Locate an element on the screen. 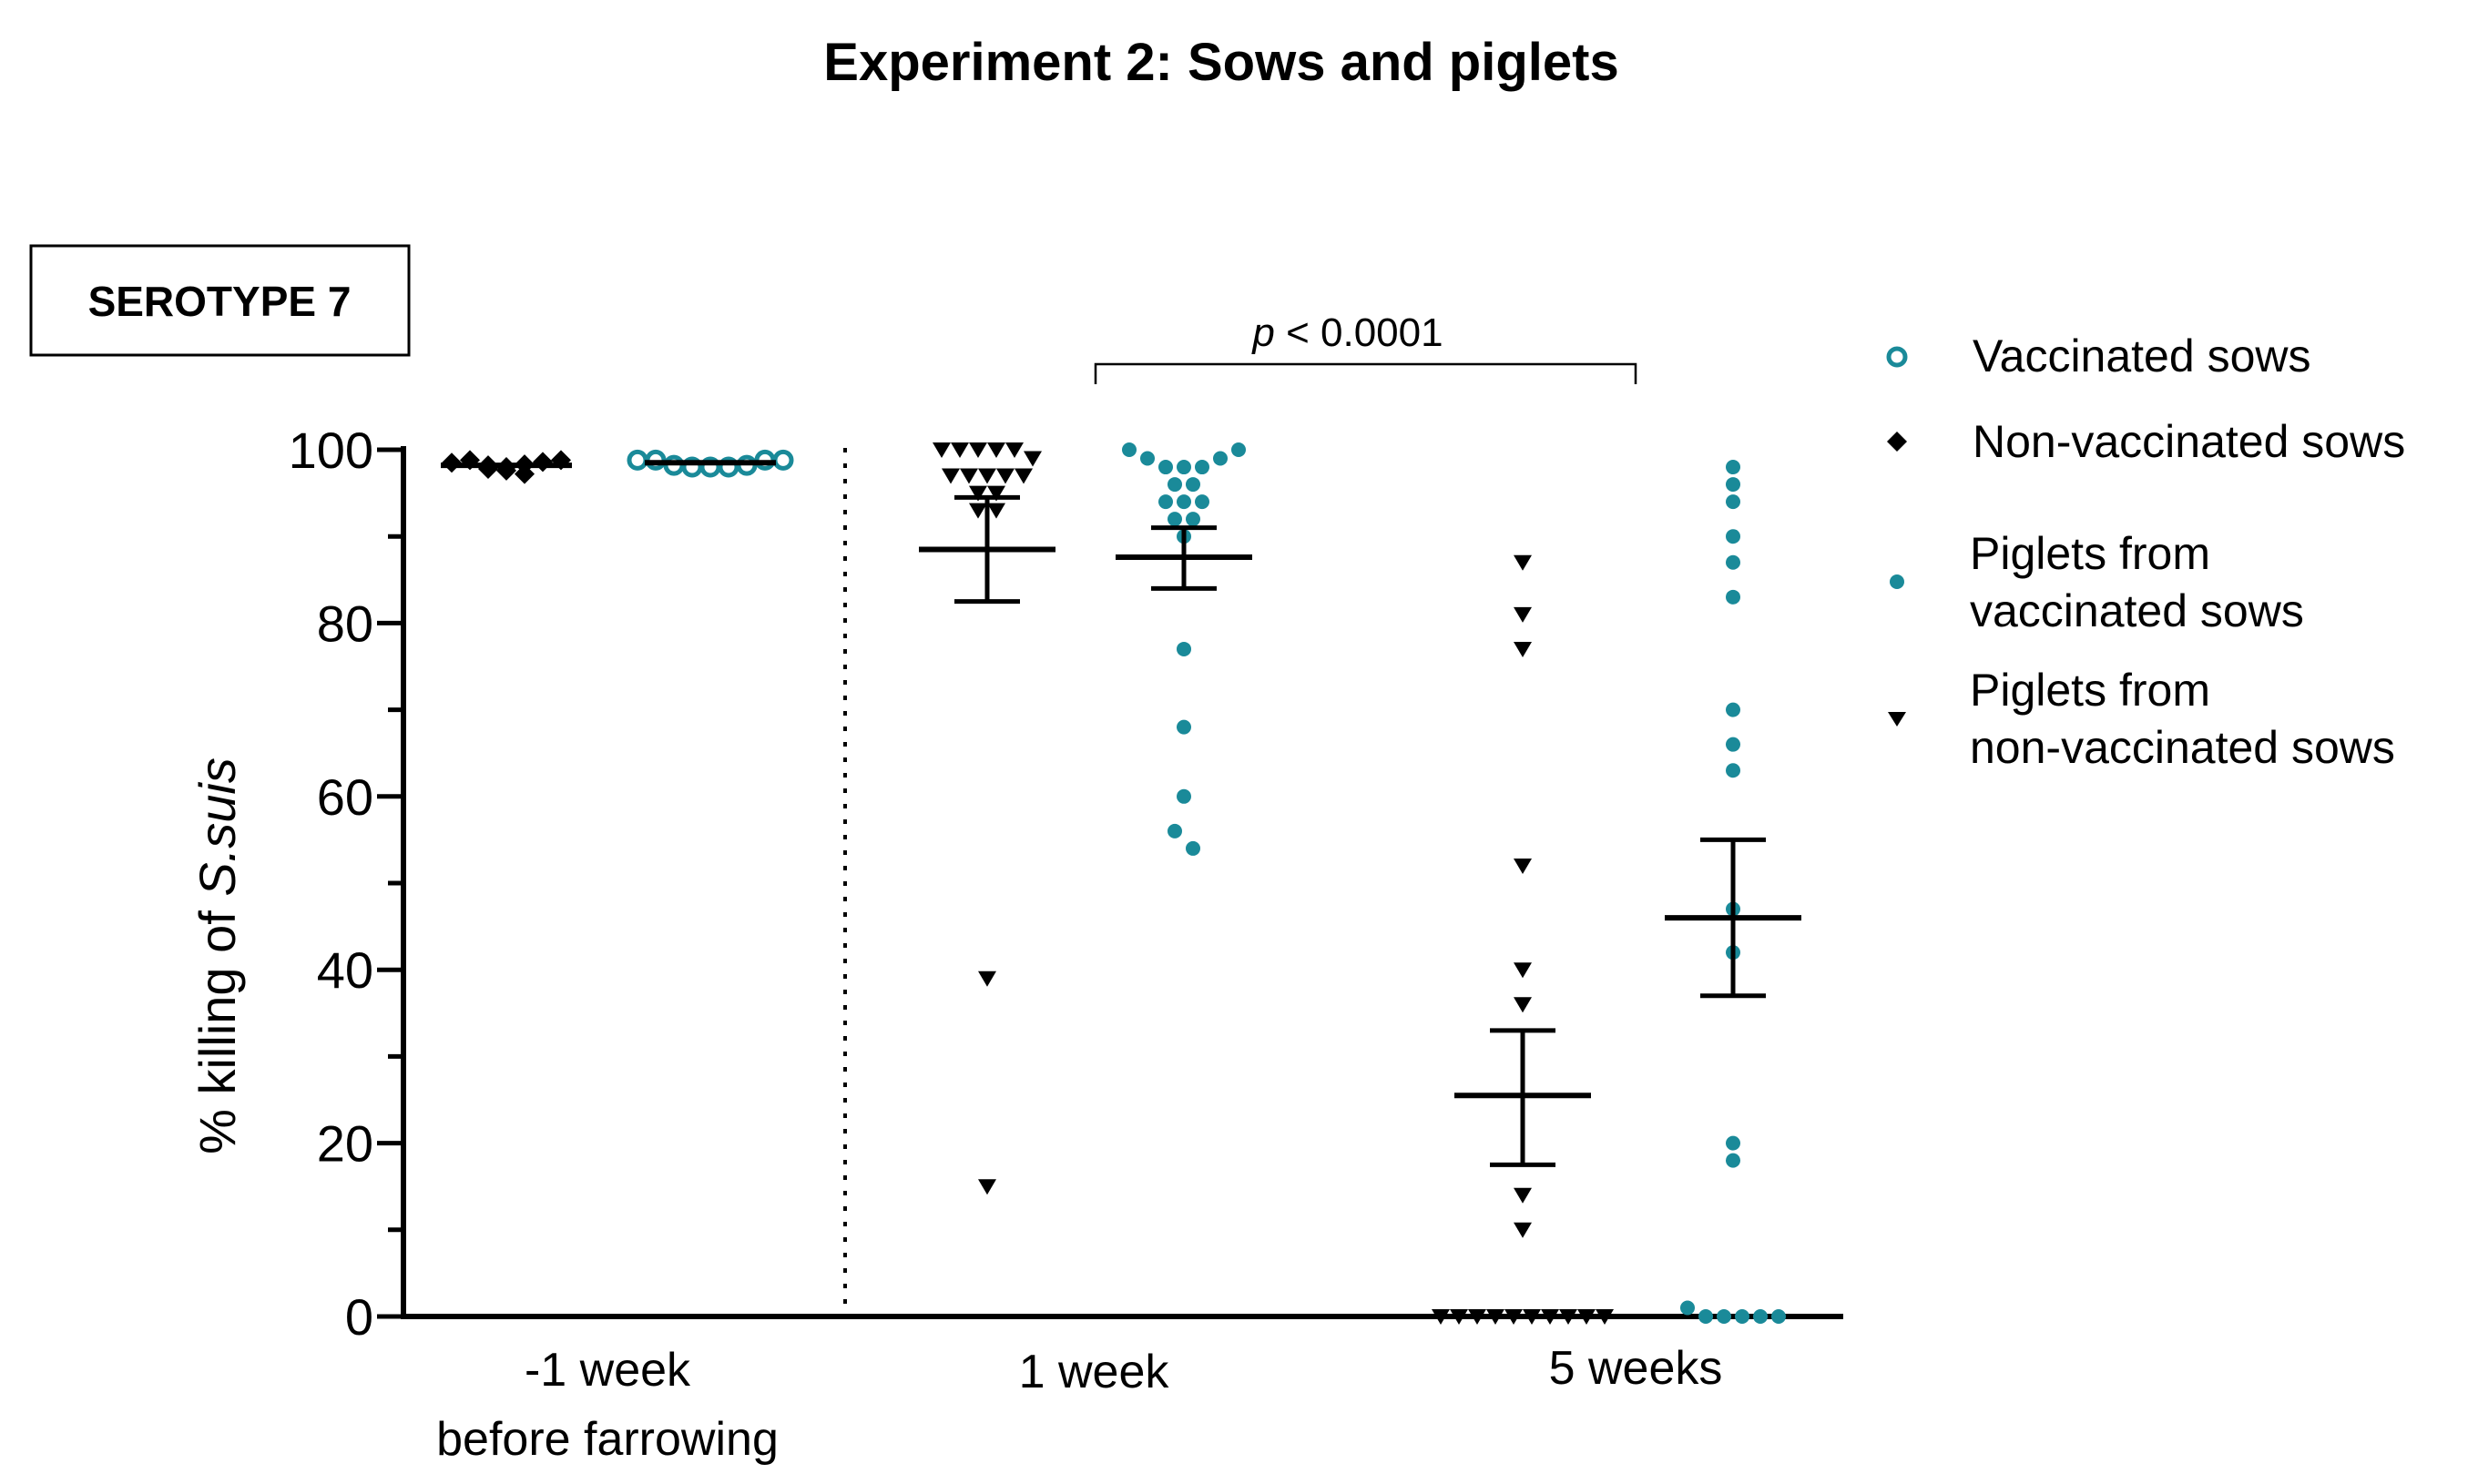 This screenshot has width=2478, height=1484. significance-p: p is located at coordinates (1262, 332).